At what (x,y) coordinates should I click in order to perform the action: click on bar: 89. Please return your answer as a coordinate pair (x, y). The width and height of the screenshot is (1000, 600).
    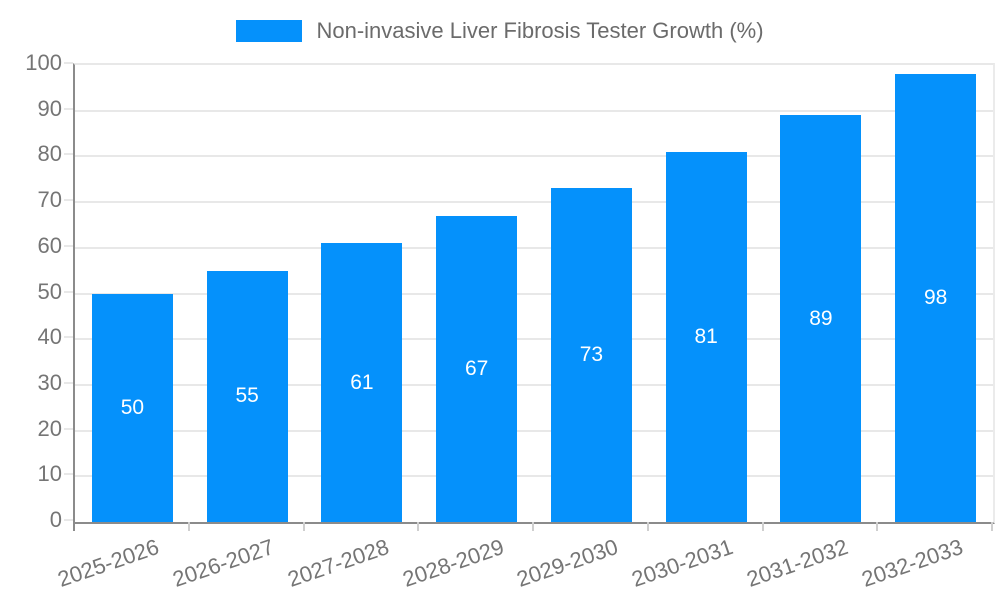
    Looking at the image, I should click on (821, 318).